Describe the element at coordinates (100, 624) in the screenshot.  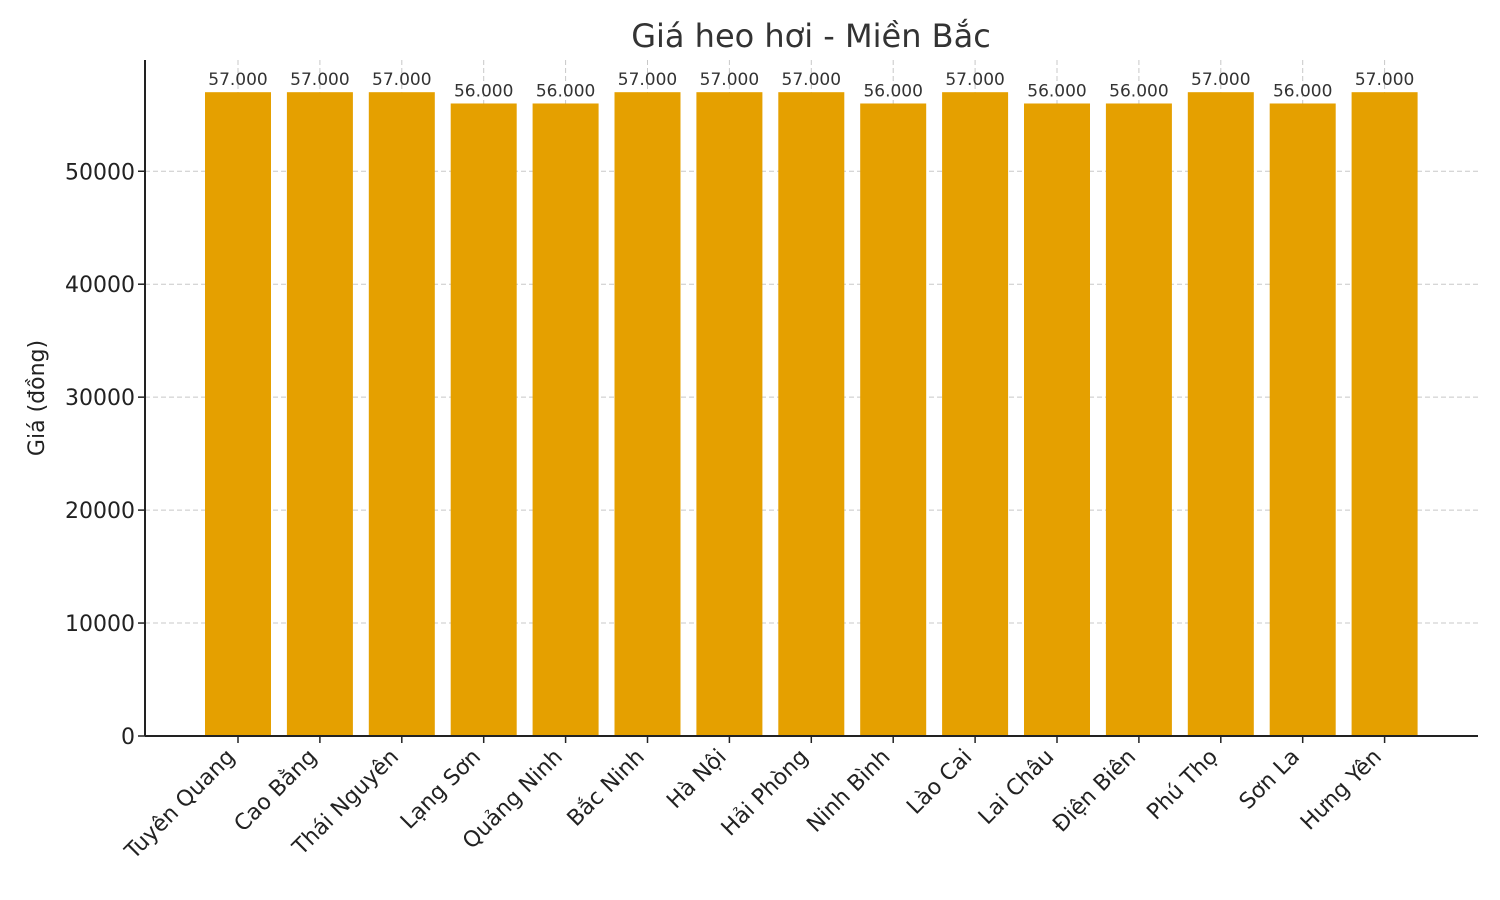
I see `y-tick-label: 10000` at that location.